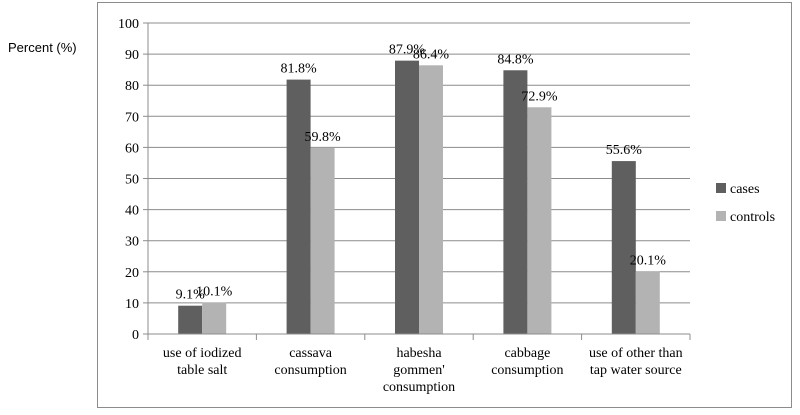  Describe the element at coordinates (648, 260) in the screenshot. I see `data-label-controls: 20.1%` at that location.